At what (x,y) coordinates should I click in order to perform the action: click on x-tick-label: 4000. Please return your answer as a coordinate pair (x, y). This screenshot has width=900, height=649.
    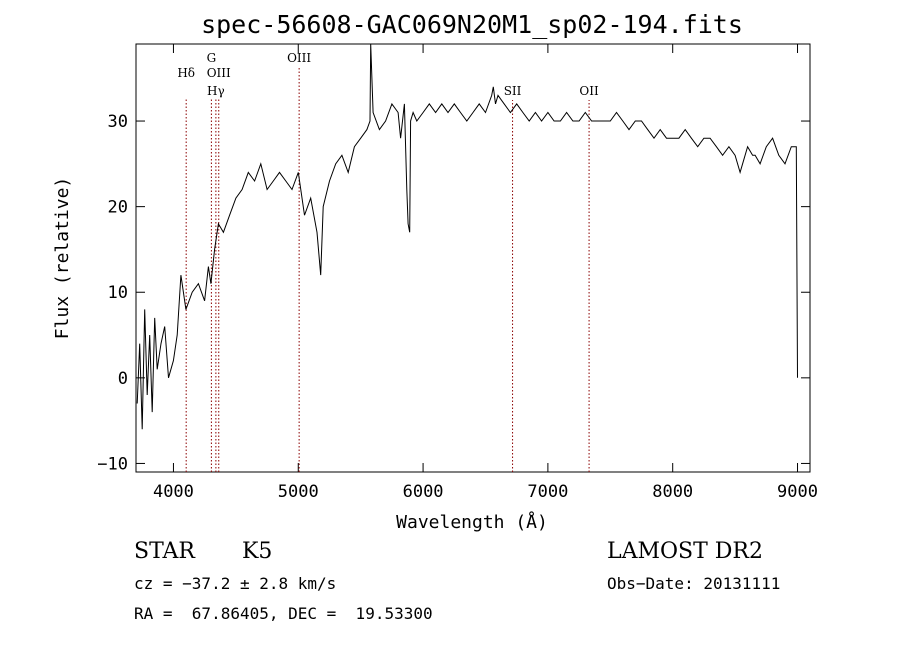
    Looking at the image, I should click on (173, 492).